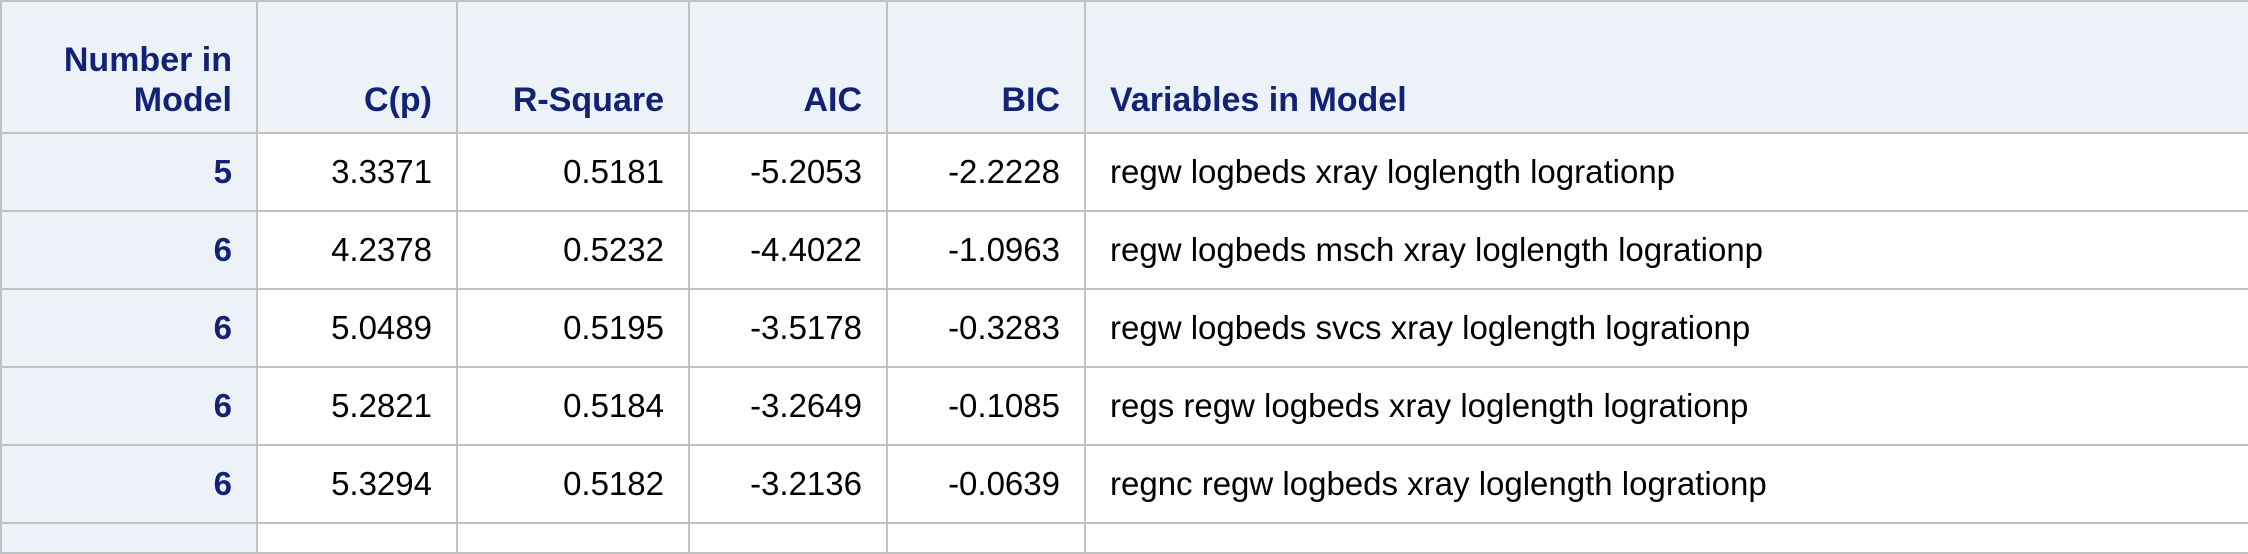 The height and width of the screenshot is (554, 2248). I want to click on table-row-partial, so click(1124, 538).